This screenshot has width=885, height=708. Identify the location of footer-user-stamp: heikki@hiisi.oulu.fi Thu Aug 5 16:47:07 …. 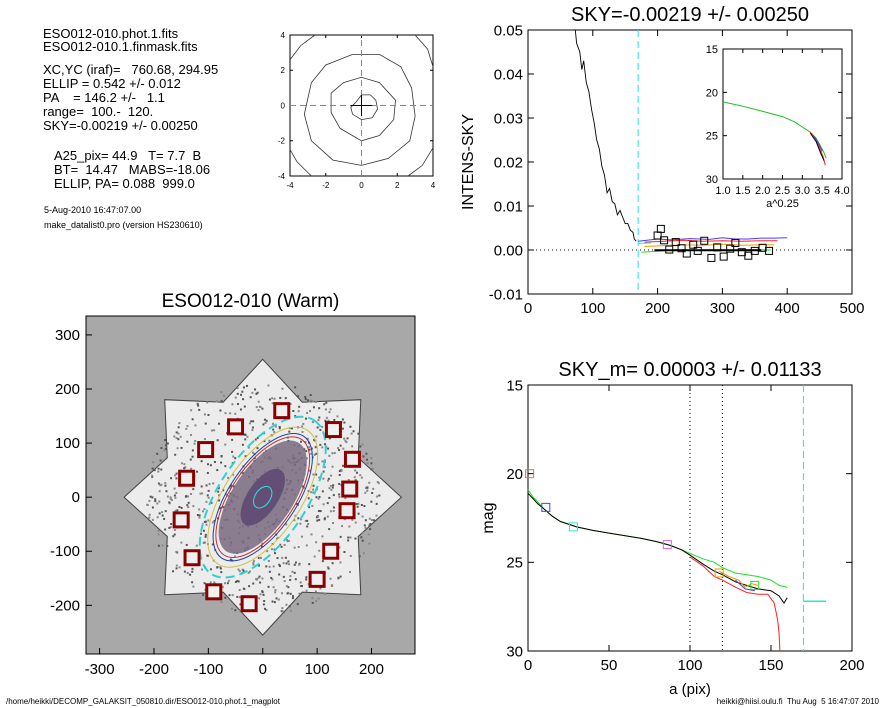
(797, 701).